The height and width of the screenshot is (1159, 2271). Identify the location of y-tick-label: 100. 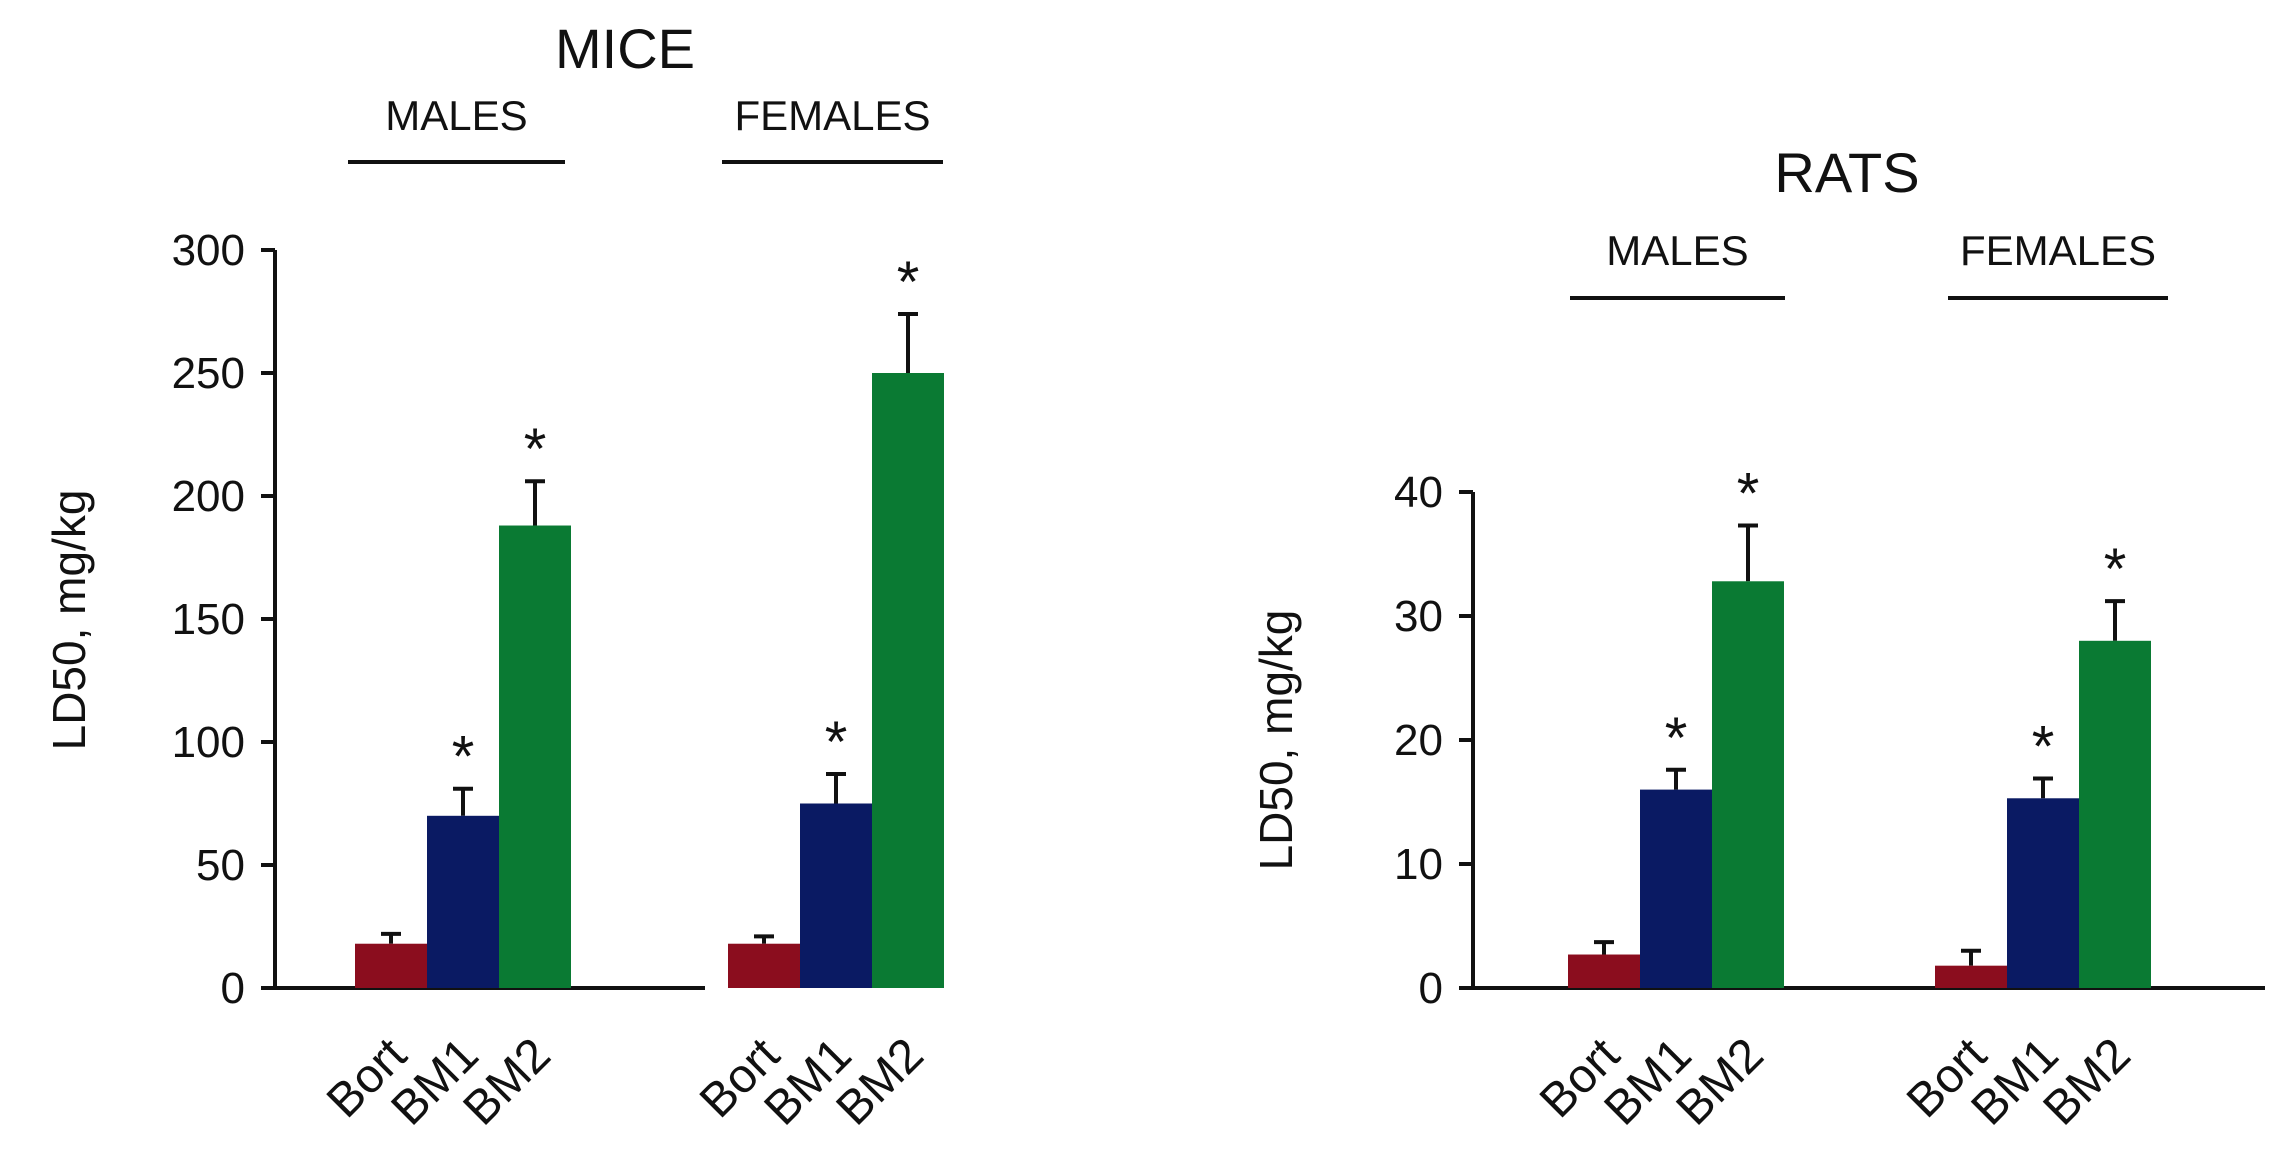
(208, 742).